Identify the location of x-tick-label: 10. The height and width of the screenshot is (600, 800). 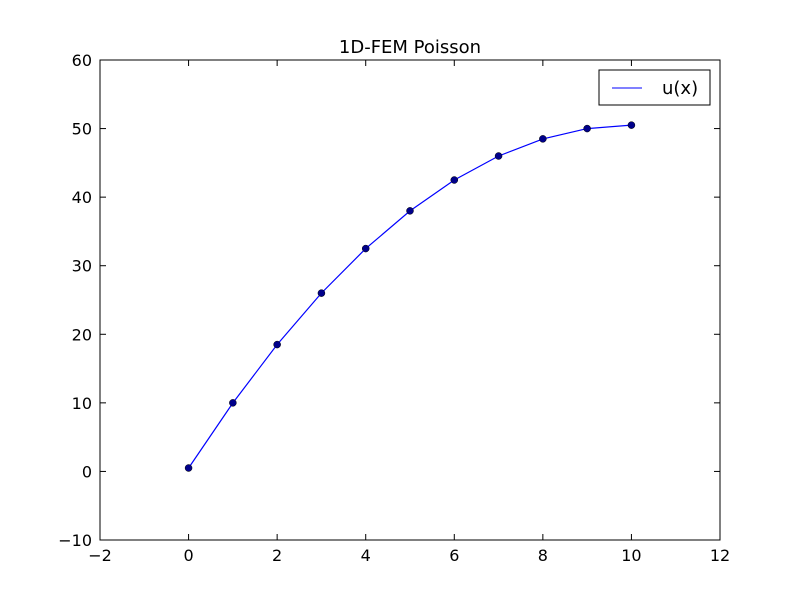
(631, 555).